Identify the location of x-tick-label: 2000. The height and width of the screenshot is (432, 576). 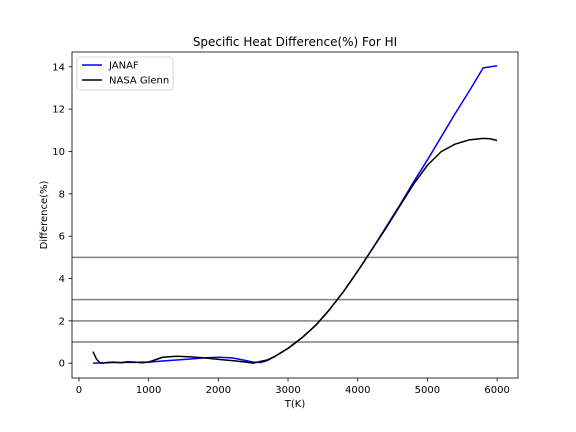
(218, 390).